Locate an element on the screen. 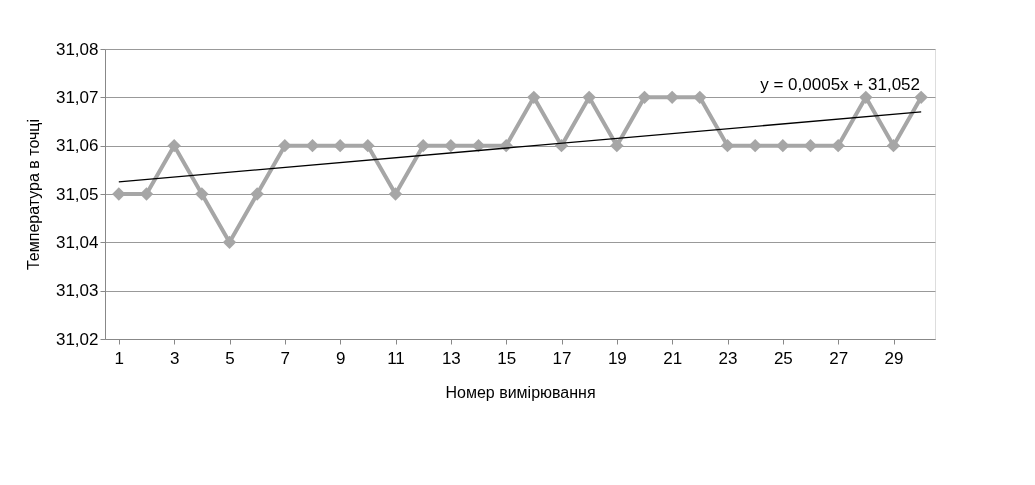 This screenshot has height=485, width=1035. x-tick-label: 9 is located at coordinates (340, 358).